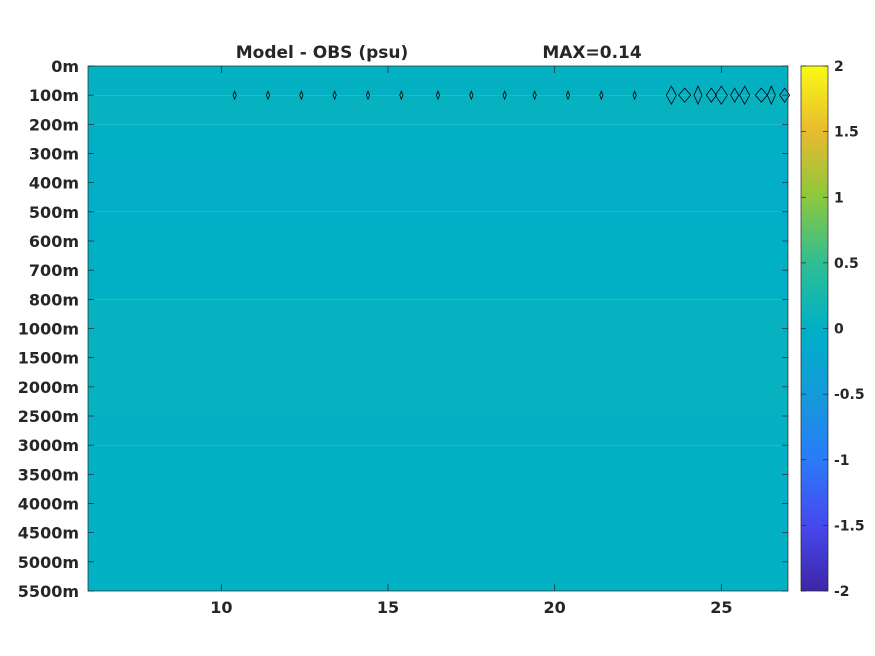  Describe the element at coordinates (54, 124) in the screenshot. I see `y-tick-label: 200m` at that location.